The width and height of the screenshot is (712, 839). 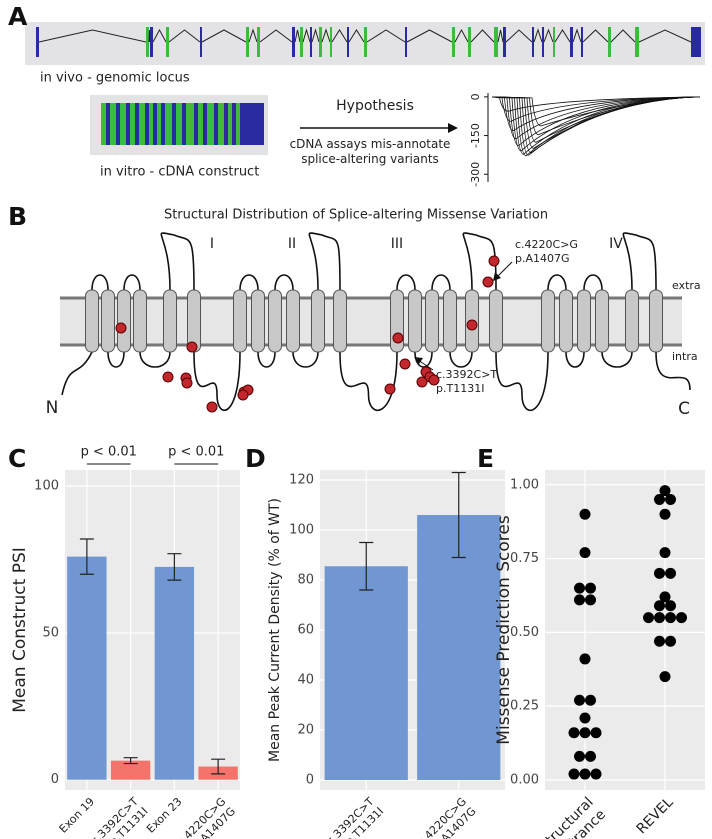 I want to click on y-tick-label: 20, so click(x=305, y=730).